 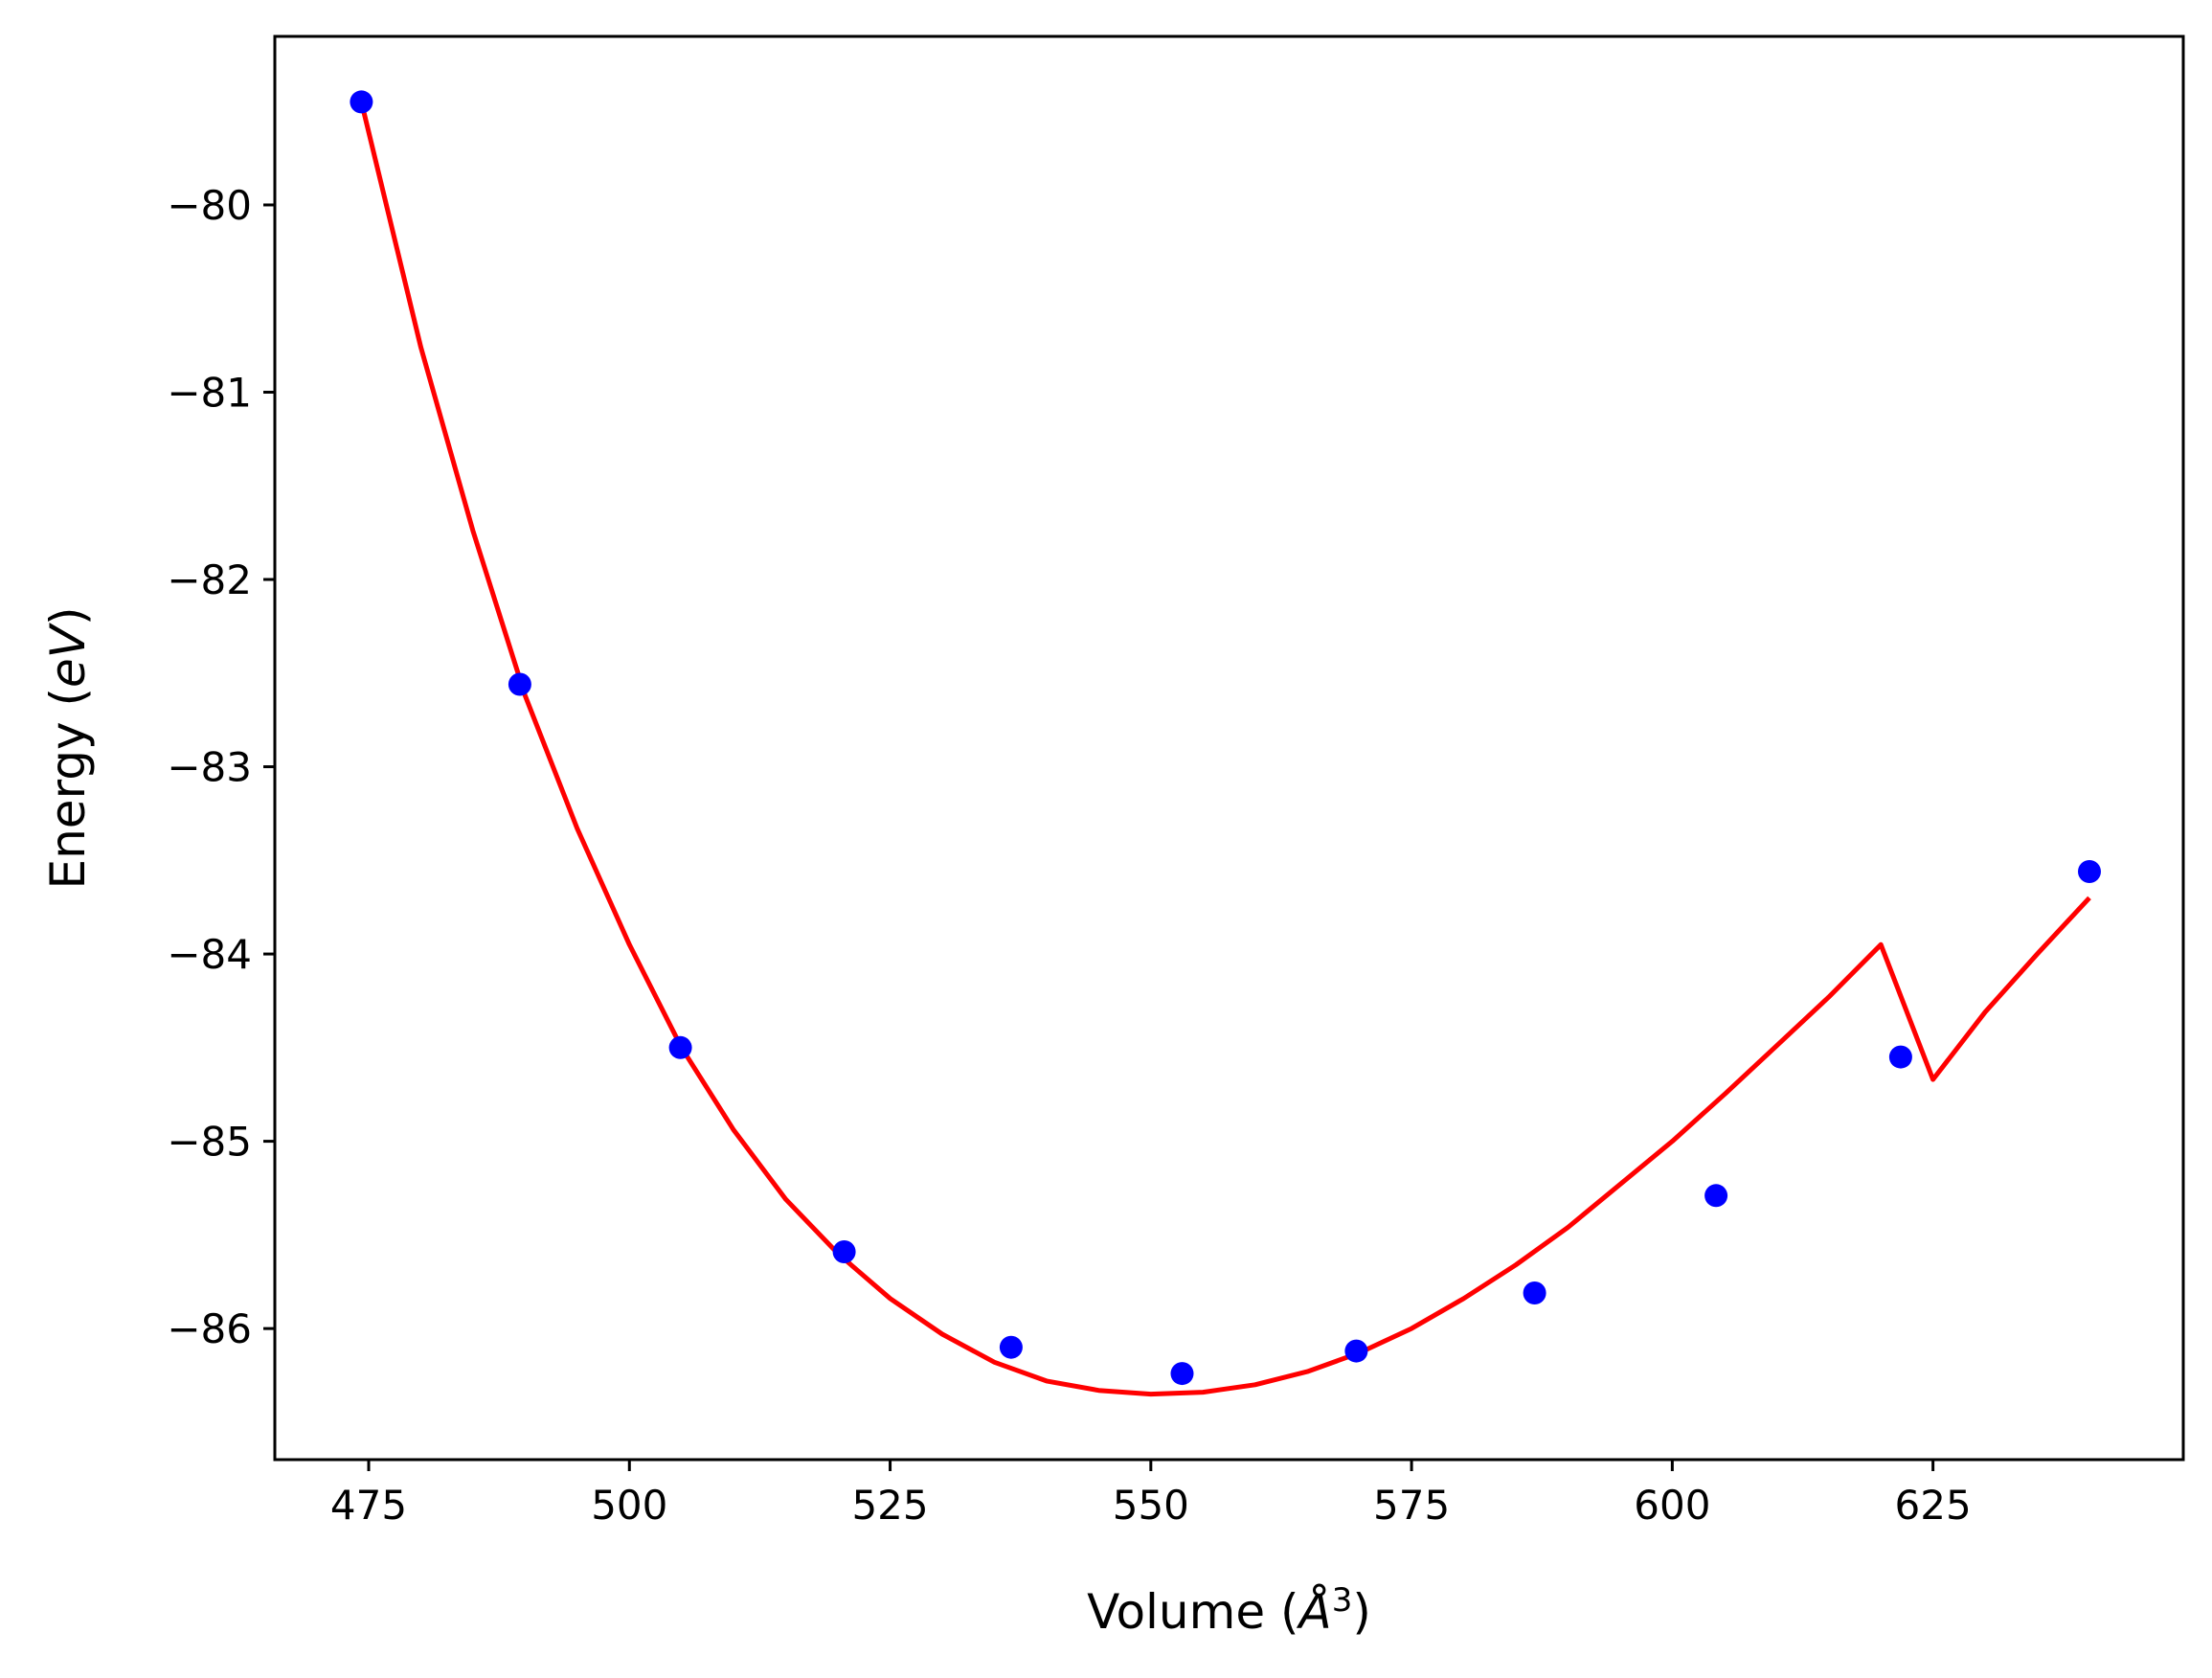 What do you see at coordinates (1933, 1506) in the screenshot?
I see `x-tick-label: 625` at bounding box center [1933, 1506].